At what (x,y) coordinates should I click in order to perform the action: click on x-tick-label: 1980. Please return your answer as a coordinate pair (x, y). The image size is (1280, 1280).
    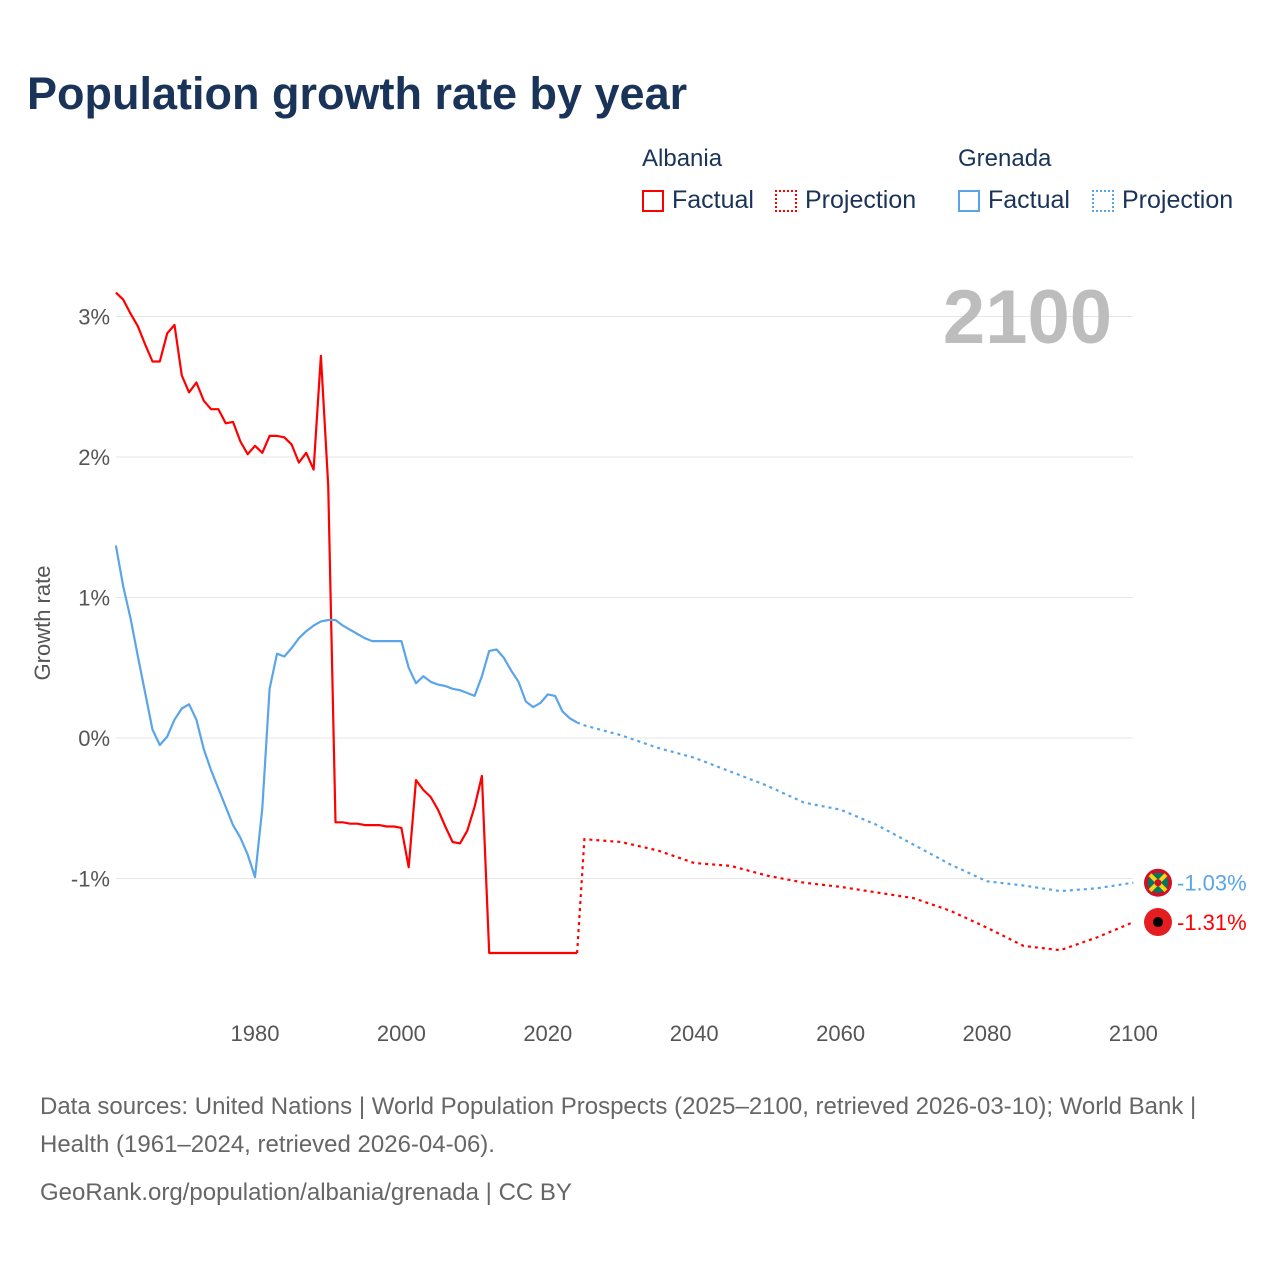
    Looking at the image, I should click on (255, 1033).